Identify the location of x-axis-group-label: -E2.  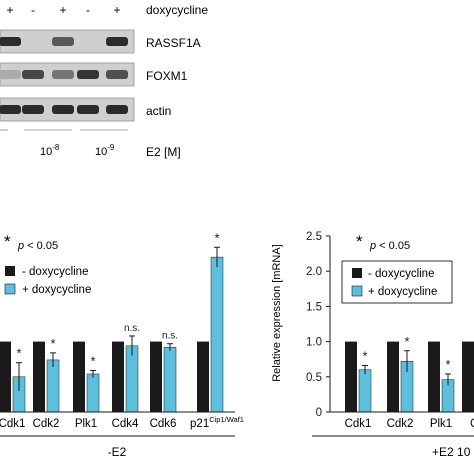
(117, 452).